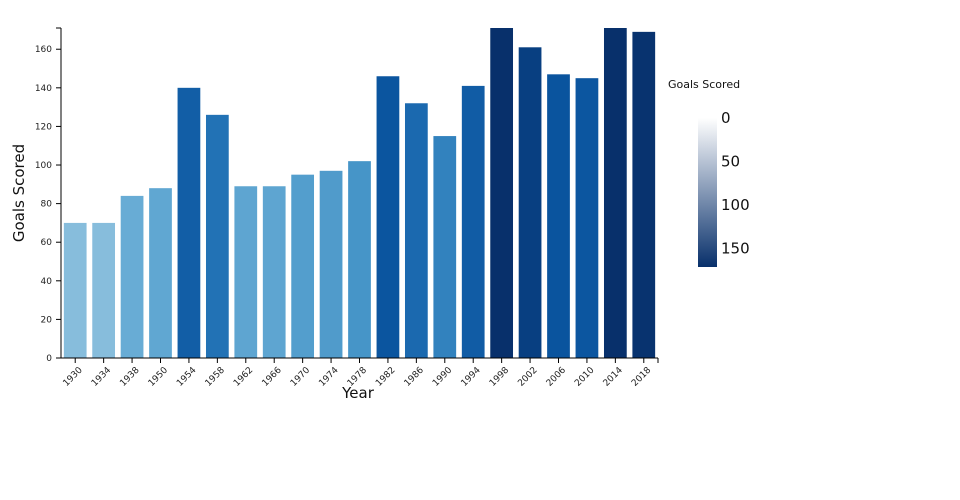  What do you see at coordinates (735, 249) in the screenshot?
I see `legend-tick-label: 150` at bounding box center [735, 249].